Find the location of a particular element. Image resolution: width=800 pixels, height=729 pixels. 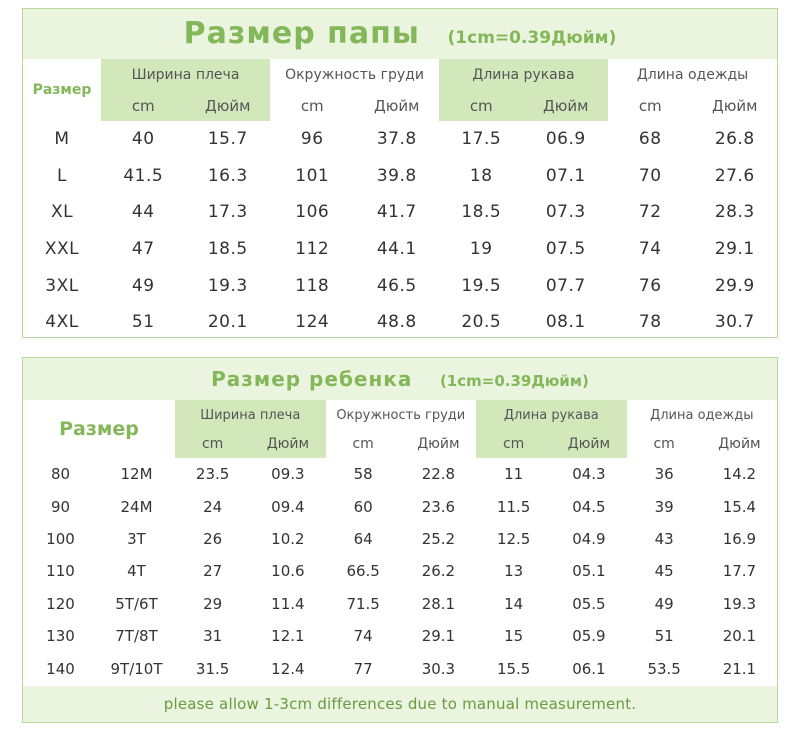

table-row: M 40 15.7 96 37.8 17.5 06.9 68 26.8 is located at coordinates (400, 139).